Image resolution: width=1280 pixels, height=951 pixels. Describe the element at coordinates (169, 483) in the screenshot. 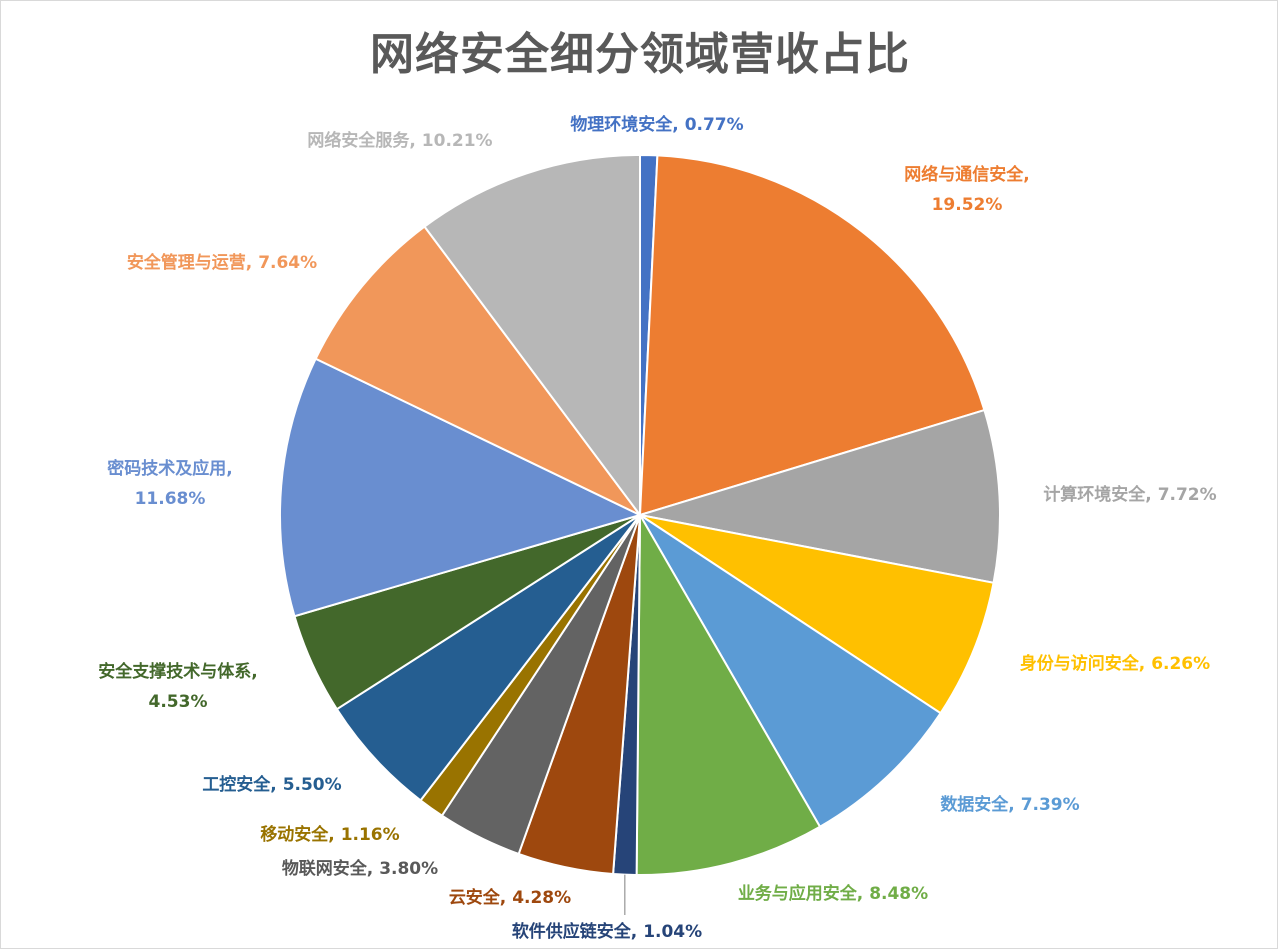

I see `data-label: 密码技术及应用, 11.68%` at that location.